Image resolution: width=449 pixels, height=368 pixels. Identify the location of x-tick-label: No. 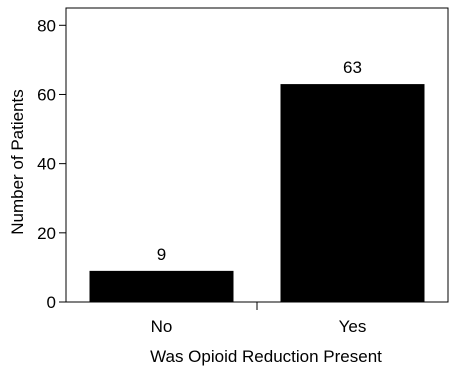
(162, 326).